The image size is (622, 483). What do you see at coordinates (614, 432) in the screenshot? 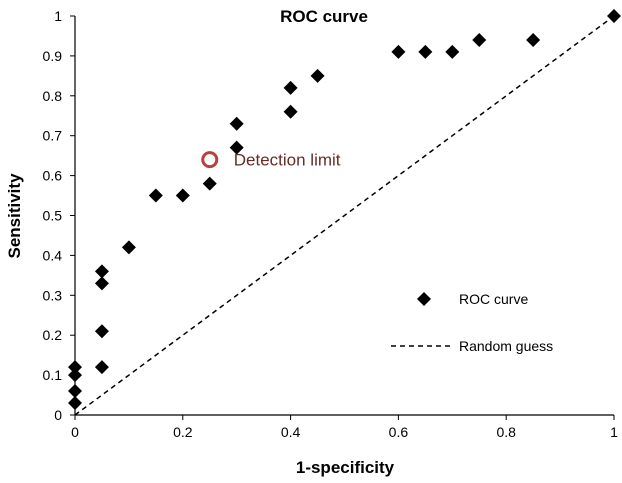
I see `x-tick-label: 1` at bounding box center [614, 432].